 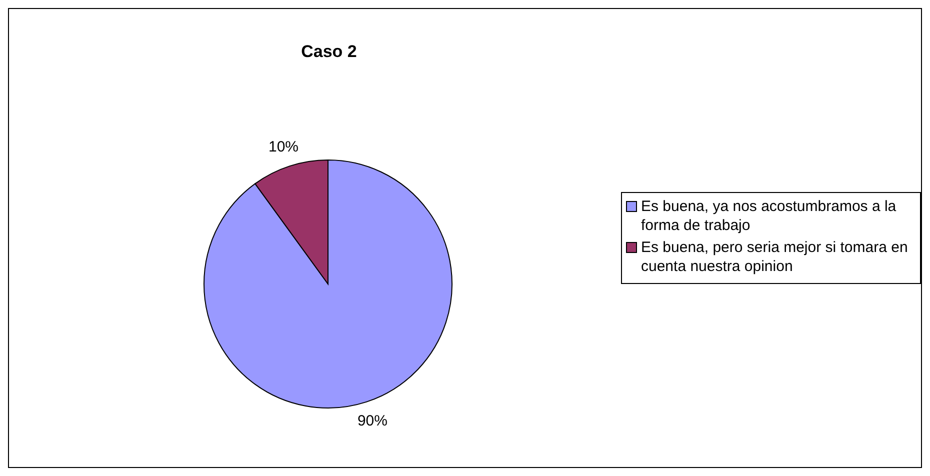 I want to click on pie-slice, so click(x=328, y=284).